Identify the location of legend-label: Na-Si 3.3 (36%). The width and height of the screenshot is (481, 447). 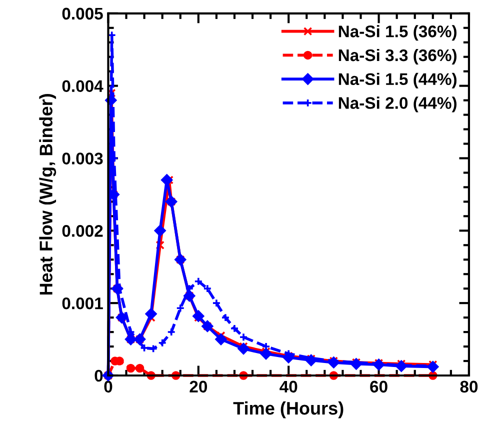
(397, 56).